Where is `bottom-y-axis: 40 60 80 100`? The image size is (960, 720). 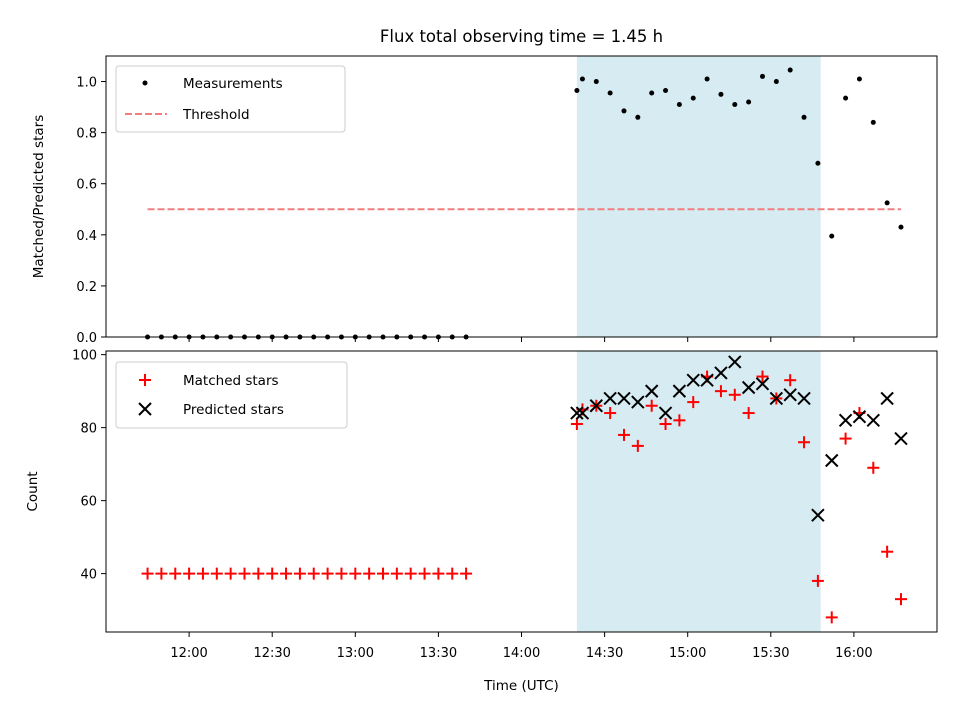
bottom-y-axis: 40 60 80 100 is located at coordinates (89, 466).